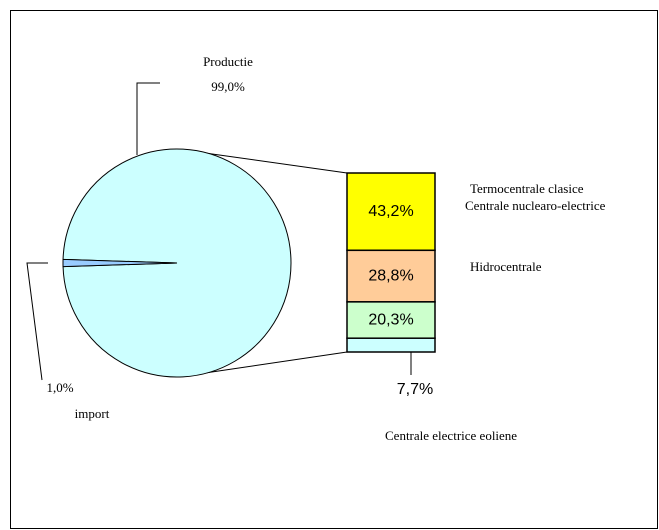 The height and width of the screenshot is (530, 659). What do you see at coordinates (92, 413) in the screenshot?
I see `slice-label: import` at bounding box center [92, 413].